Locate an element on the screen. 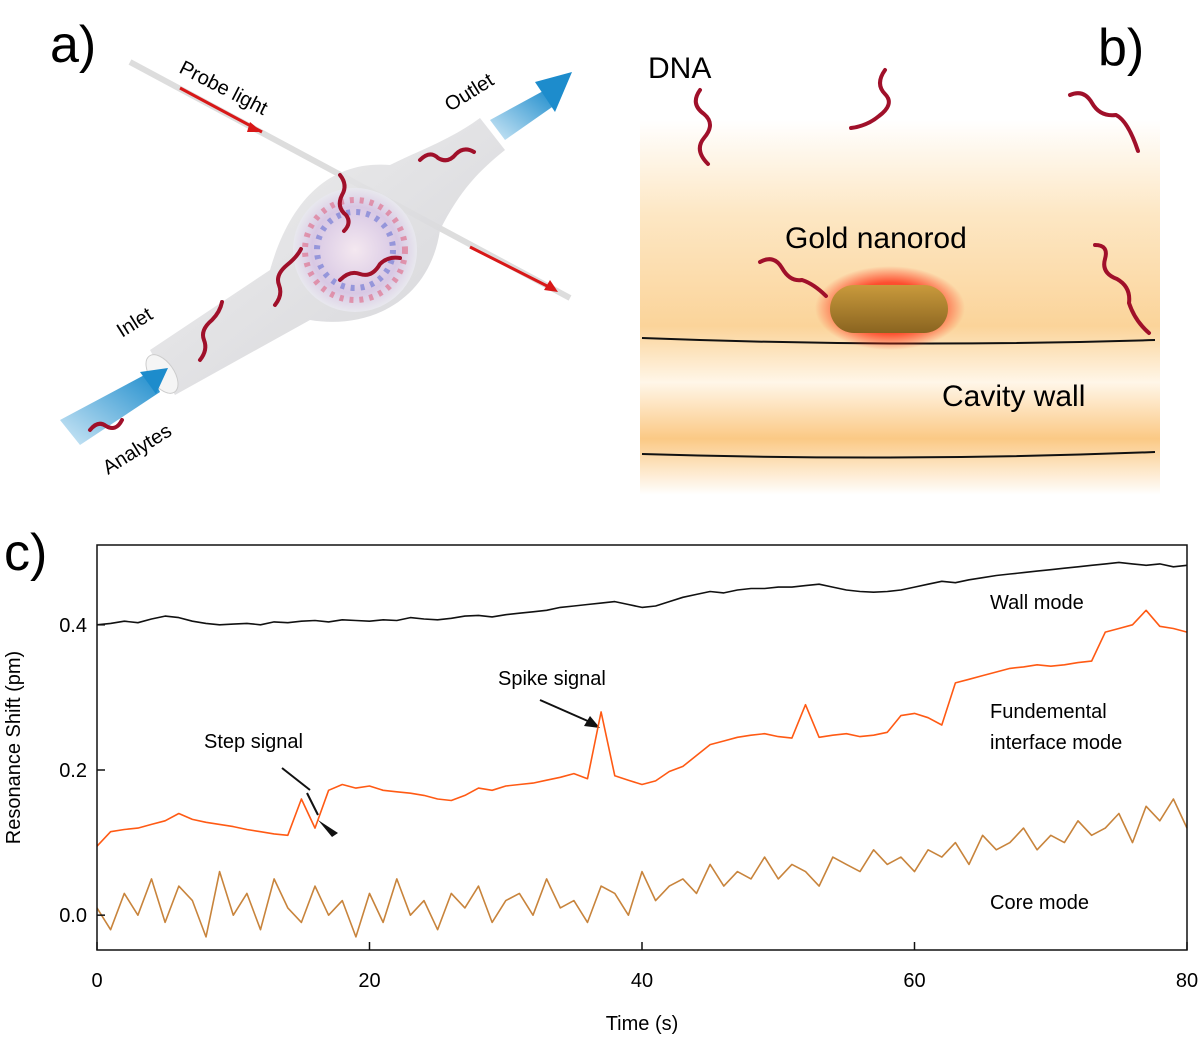 Image resolution: width=1200 pixels, height=1038 pixels. x-tick-label: 80 is located at coordinates (1187, 981).